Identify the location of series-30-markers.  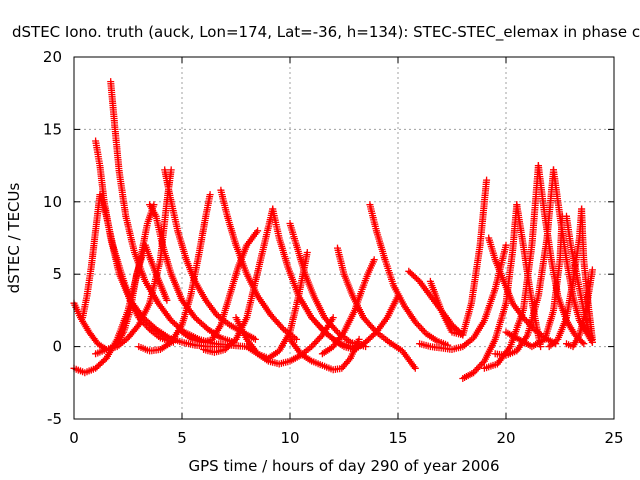
(524, 262).